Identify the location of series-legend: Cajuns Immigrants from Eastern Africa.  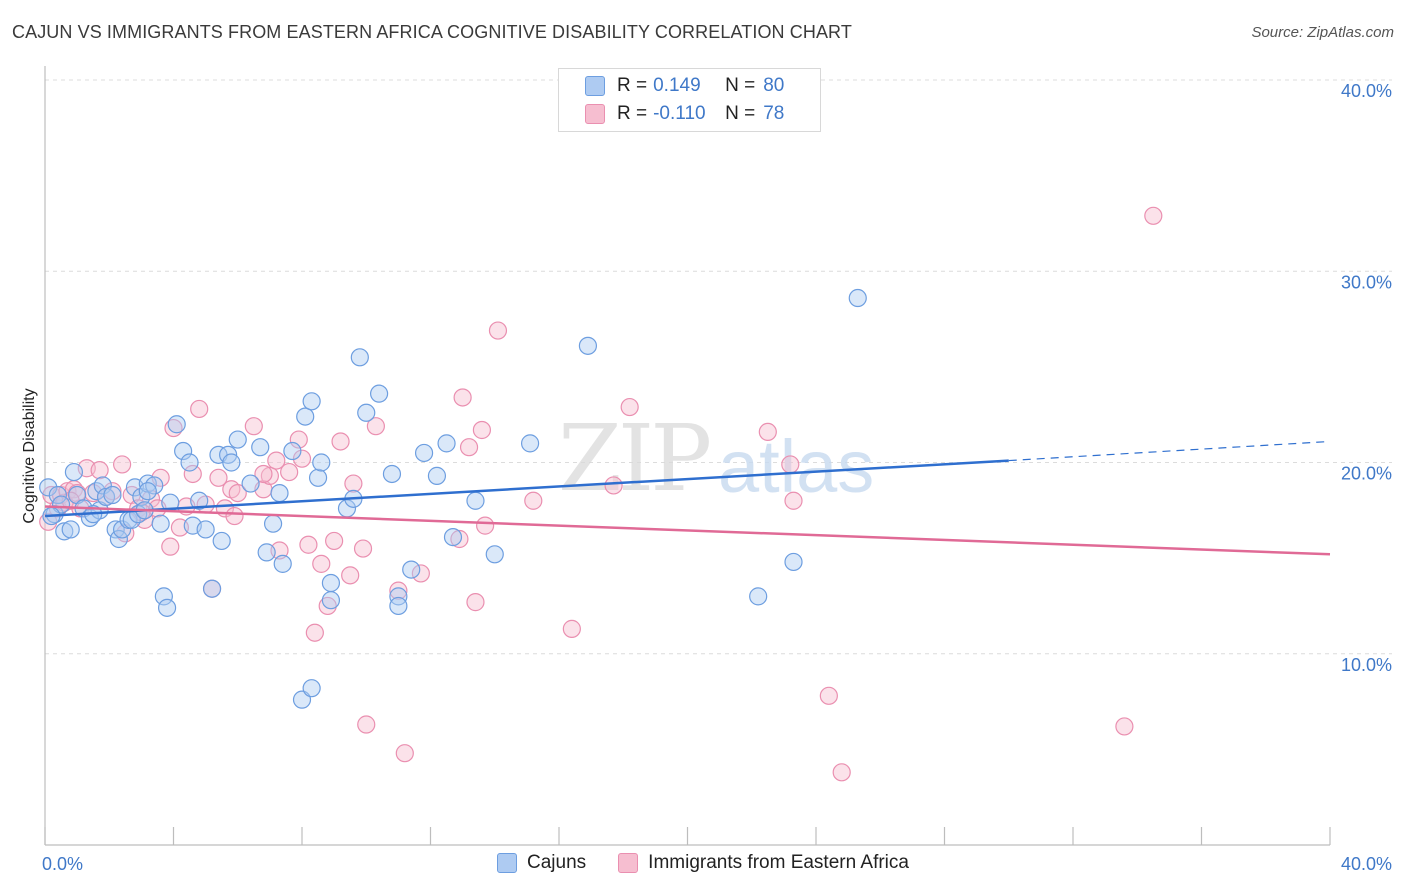
(703, 863).